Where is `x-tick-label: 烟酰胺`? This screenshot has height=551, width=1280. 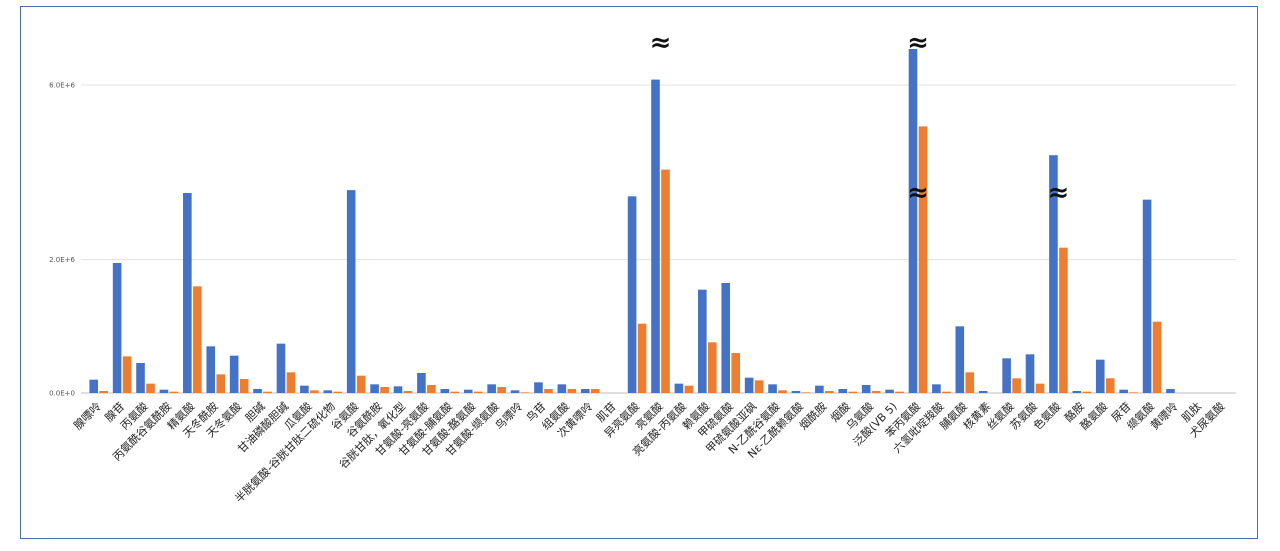 x-tick-label: 烟酰胺 is located at coordinates (812, 415).